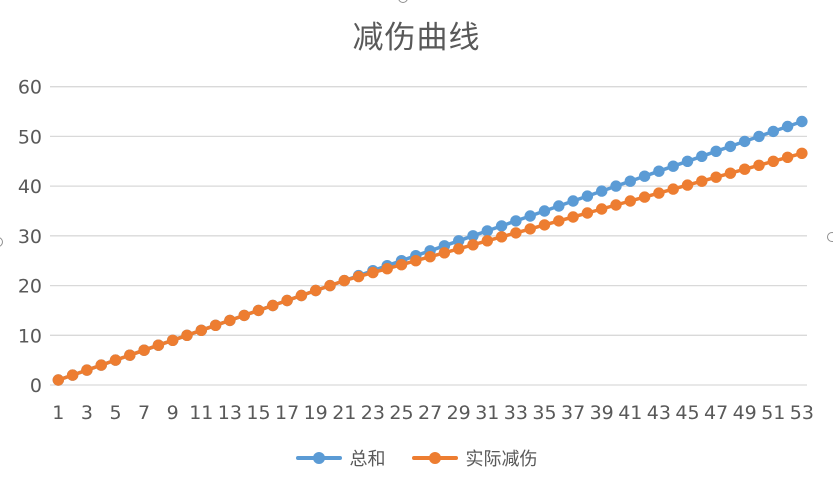 The image size is (833, 479). What do you see at coordinates (58, 413) in the screenshot?
I see `x-axis-tick-label: 1` at bounding box center [58, 413].